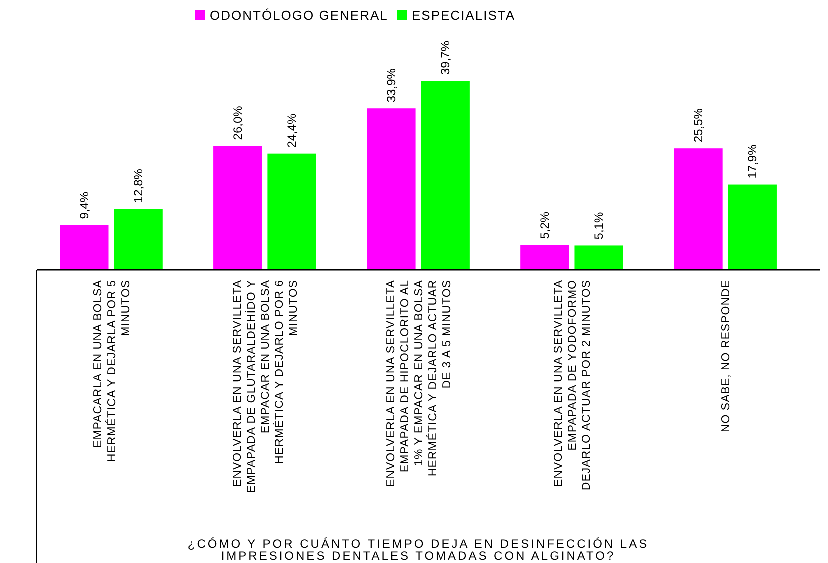 Image resolution: width=828 pixels, height=563 pixels. Describe the element at coordinates (753, 161) in the screenshot. I see `data-label: 17,9%` at that location.